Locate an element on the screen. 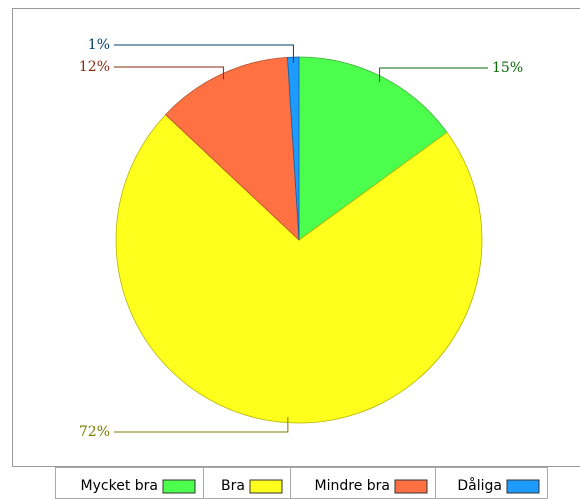  legend-label: Bra is located at coordinates (233, 486).